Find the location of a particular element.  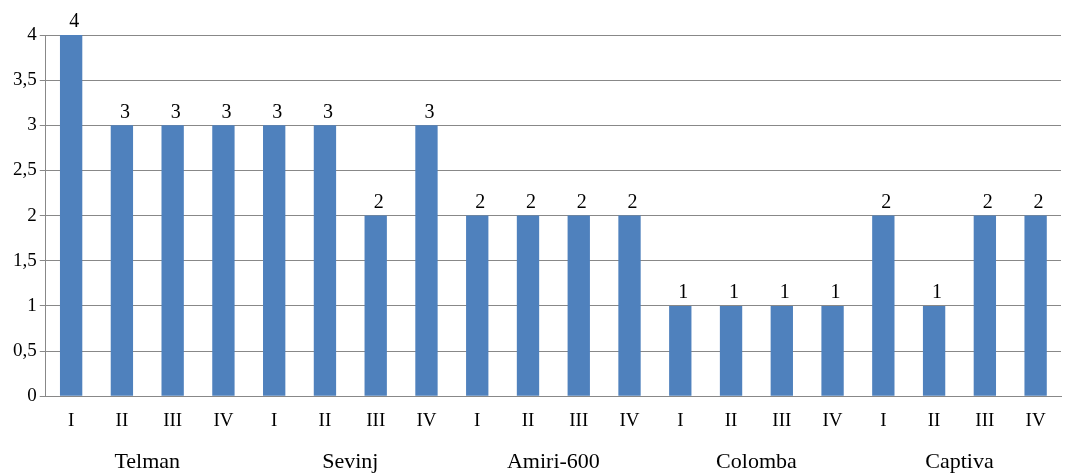

y-tick-label: 0 is located at coordinates (32, 395).